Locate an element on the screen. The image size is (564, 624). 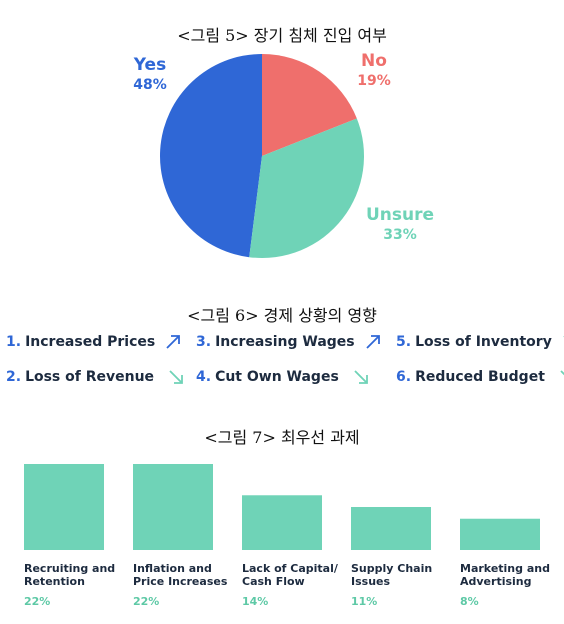
pie-slice-unsure is located at coordinates (306, 188).